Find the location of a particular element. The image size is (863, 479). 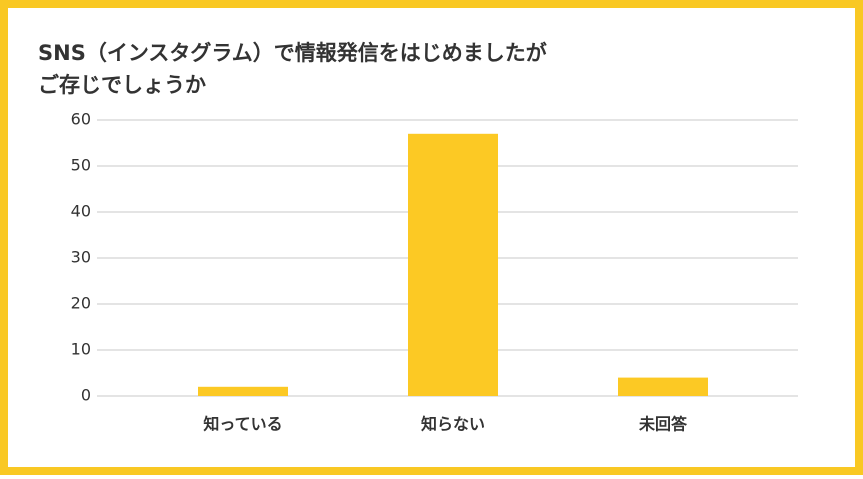

y-tick-label: 0 is located at coordinates (86, 395).